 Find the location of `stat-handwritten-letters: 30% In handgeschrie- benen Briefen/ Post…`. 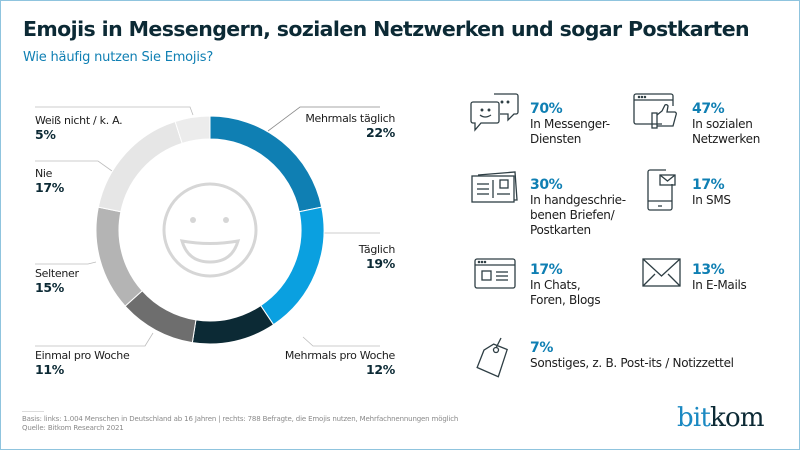

stat-handwritten-letters: 30% In handgeschrie- benen Briefen/ Post… is located at coordinates (578, 207).